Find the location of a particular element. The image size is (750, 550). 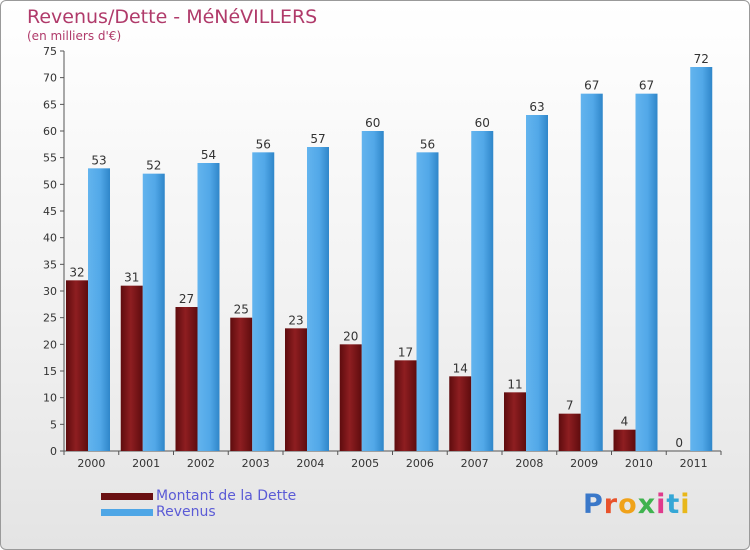

logo-letter: x is located at coordinates (647, 504).